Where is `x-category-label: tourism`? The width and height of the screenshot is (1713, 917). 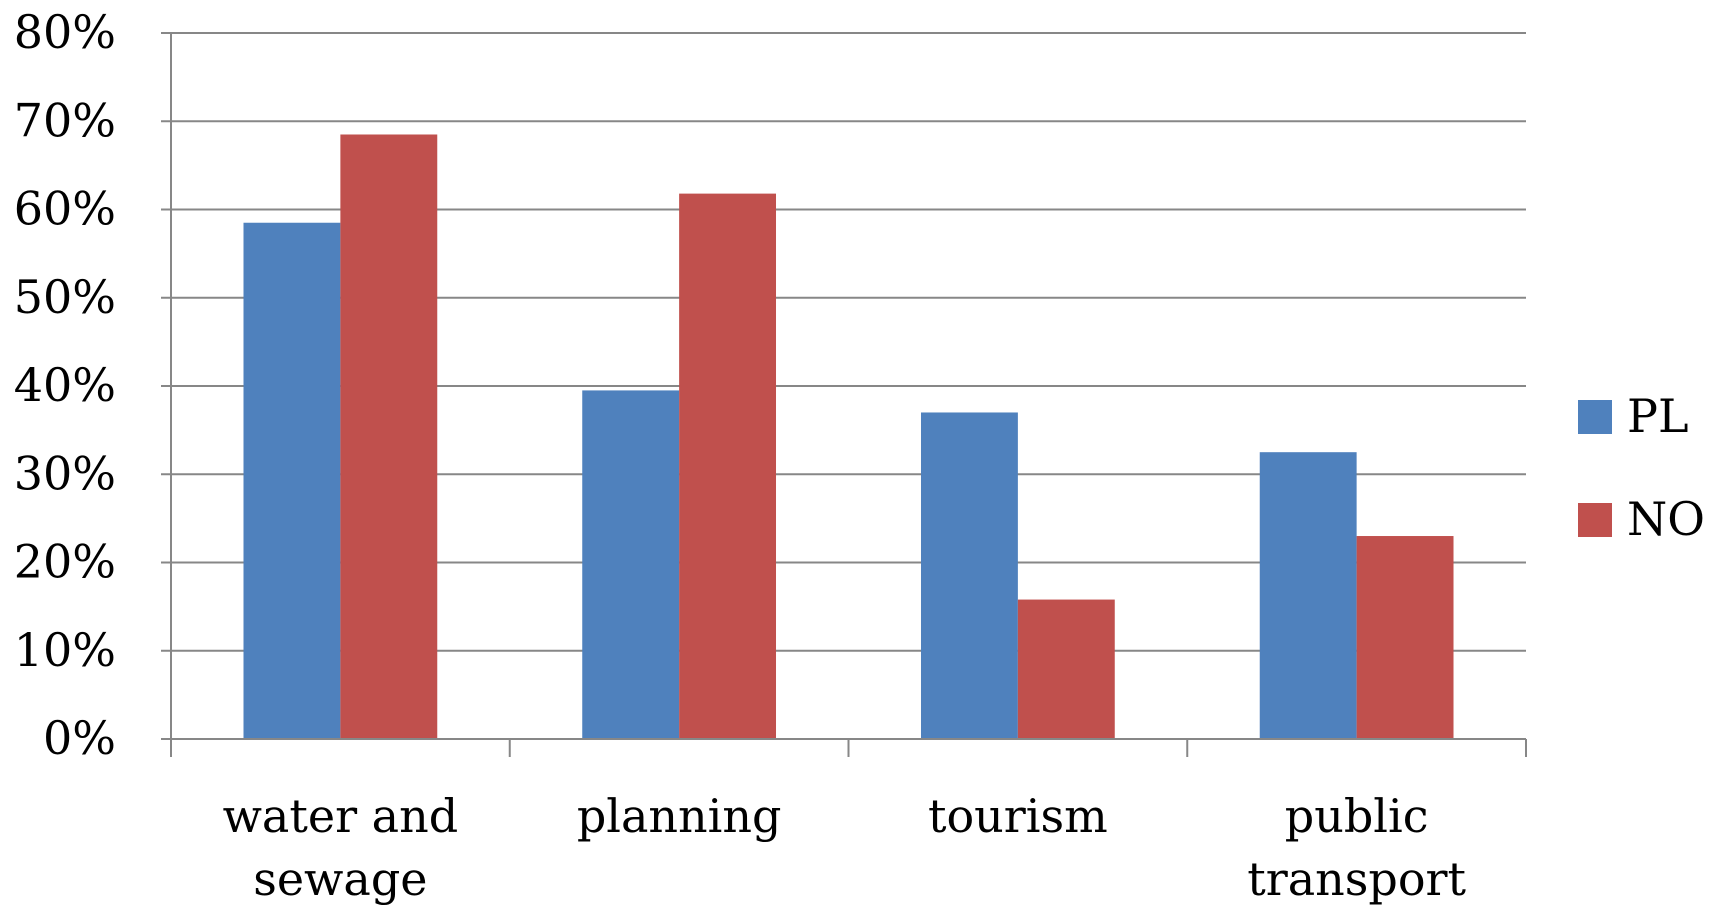
x-category-label: tourism is located at coordinates (1018, 816).